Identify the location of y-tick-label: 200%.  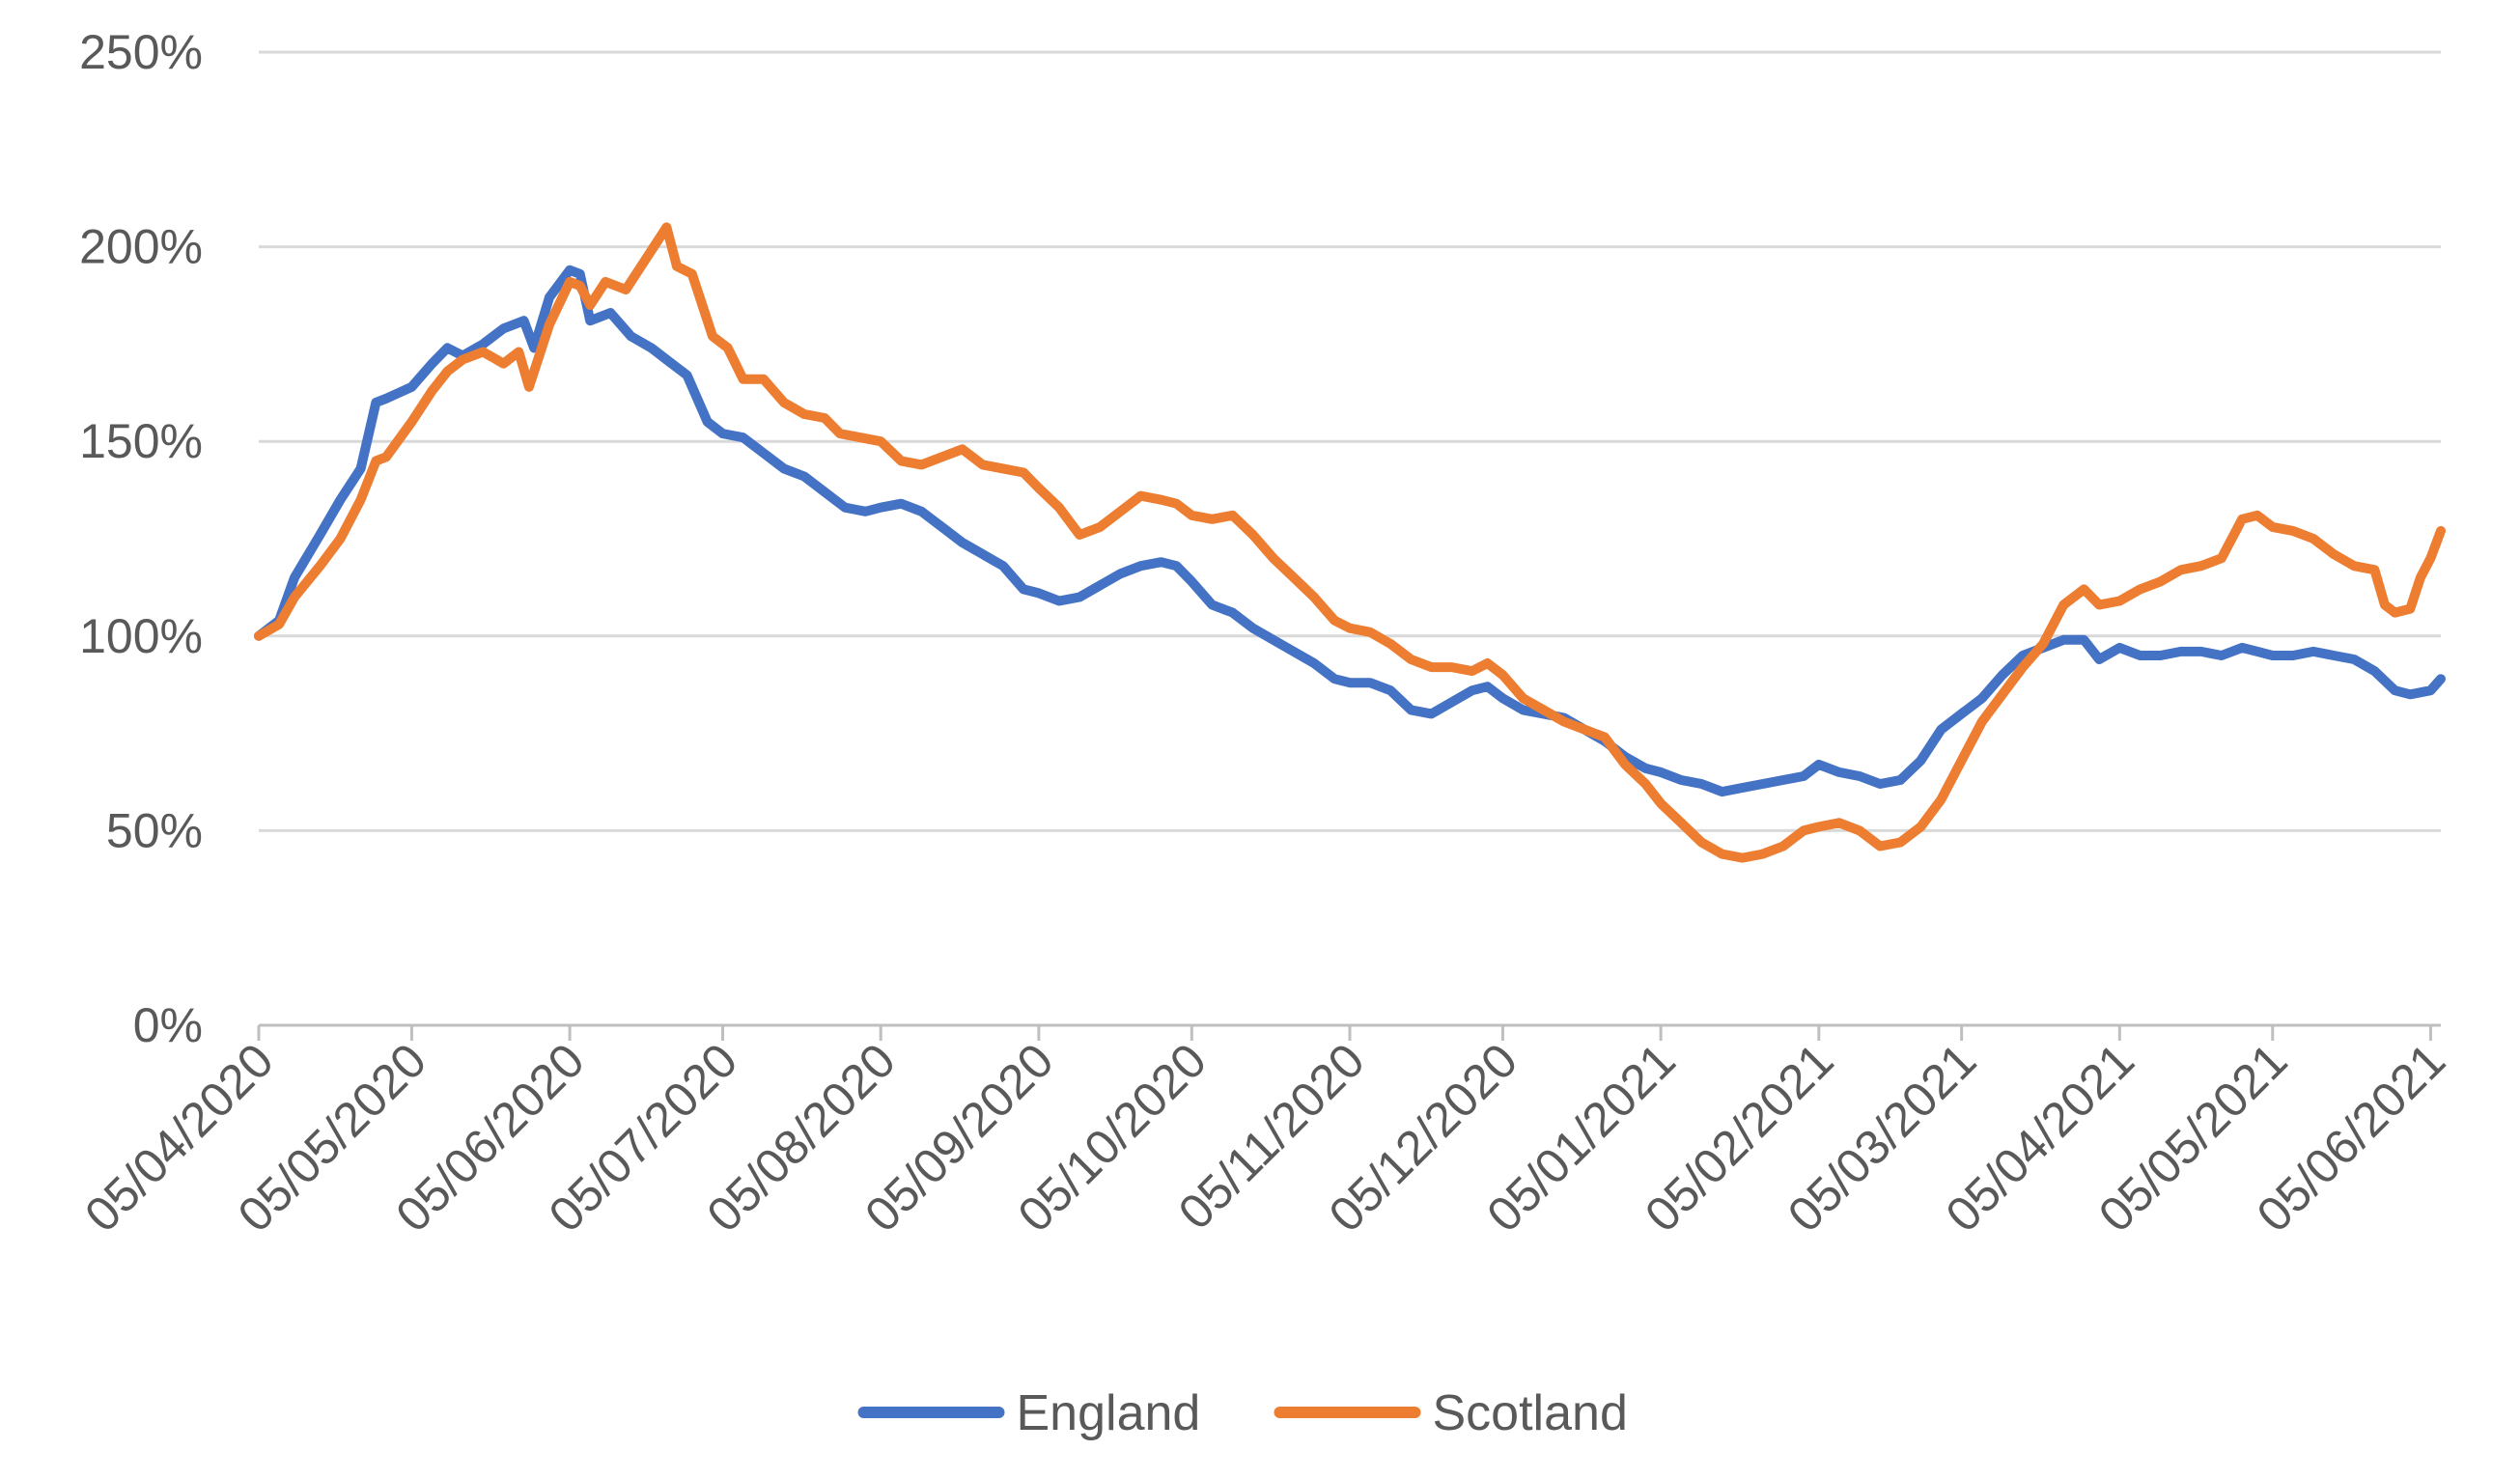
(141, 247).